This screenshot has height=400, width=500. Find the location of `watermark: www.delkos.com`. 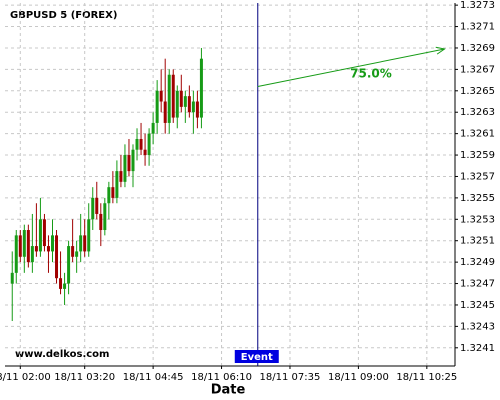

watermark: www.delkos.com is located at coordinates (62, 354).